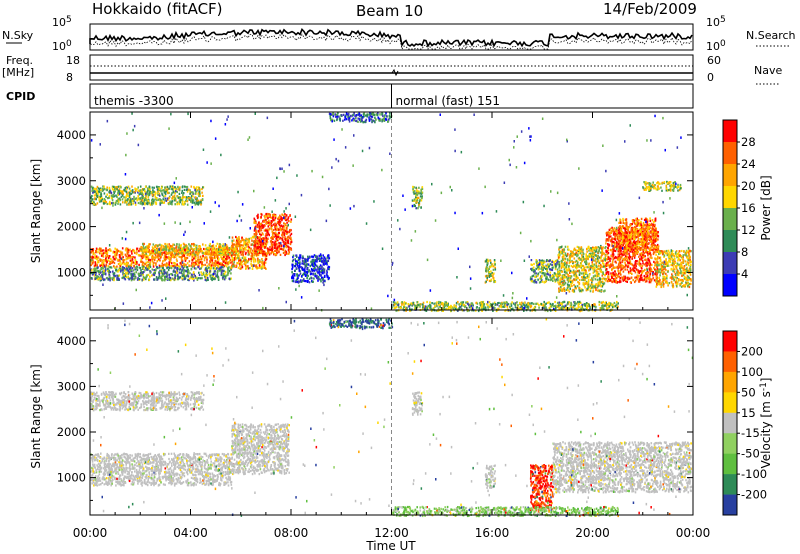 Image resolution: width=800 pixels, height=554 pixels. I want to click on freq-top-tick: 18, so click(73, 60).